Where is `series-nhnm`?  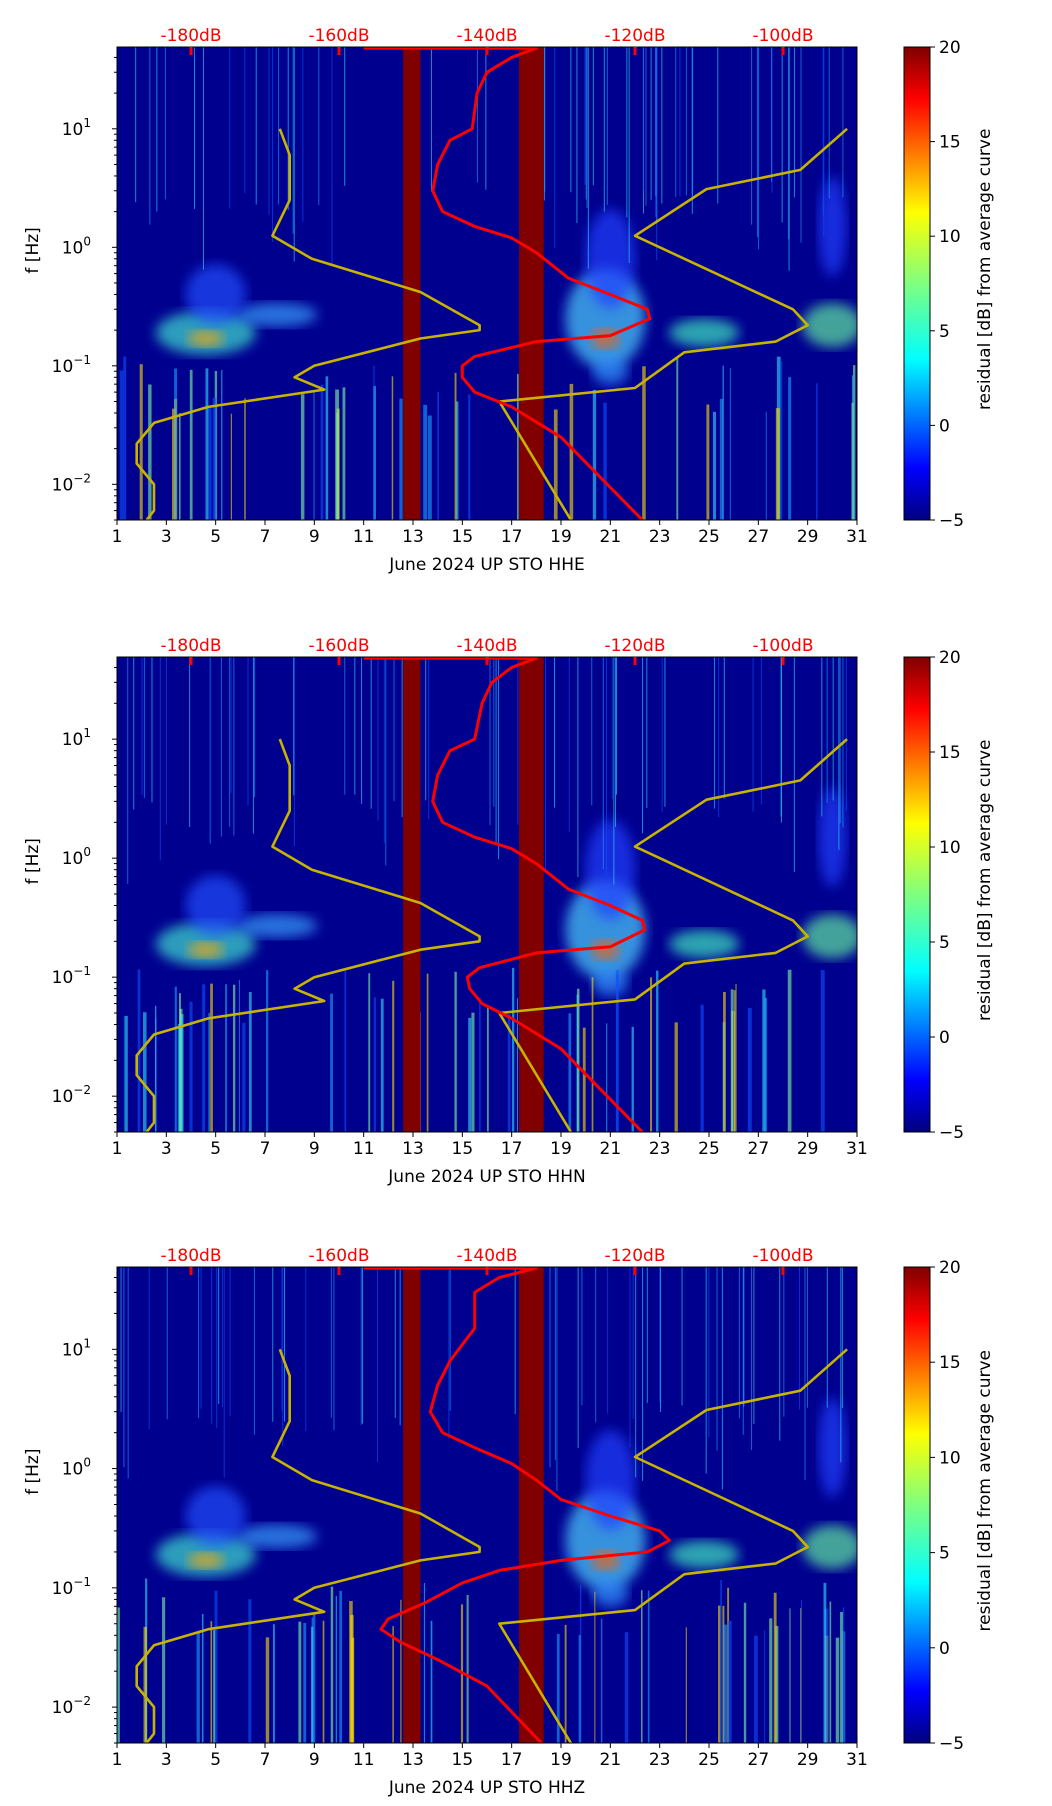 series-nhnm is located at coordinates (672, 935).